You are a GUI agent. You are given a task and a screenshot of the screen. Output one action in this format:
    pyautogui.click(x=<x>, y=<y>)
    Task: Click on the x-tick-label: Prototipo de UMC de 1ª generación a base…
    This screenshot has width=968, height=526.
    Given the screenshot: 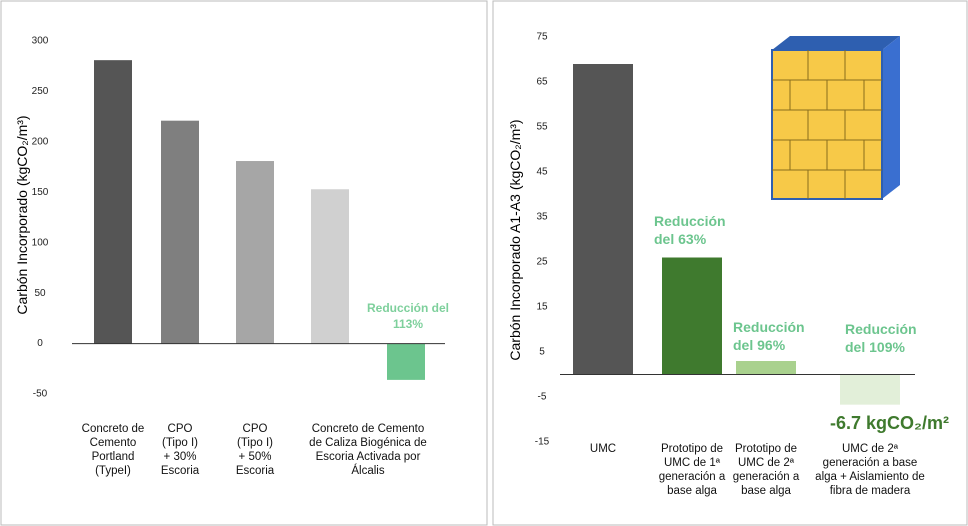 What is the action you would take?
    pyautogui.click(x=692, y=470)
    